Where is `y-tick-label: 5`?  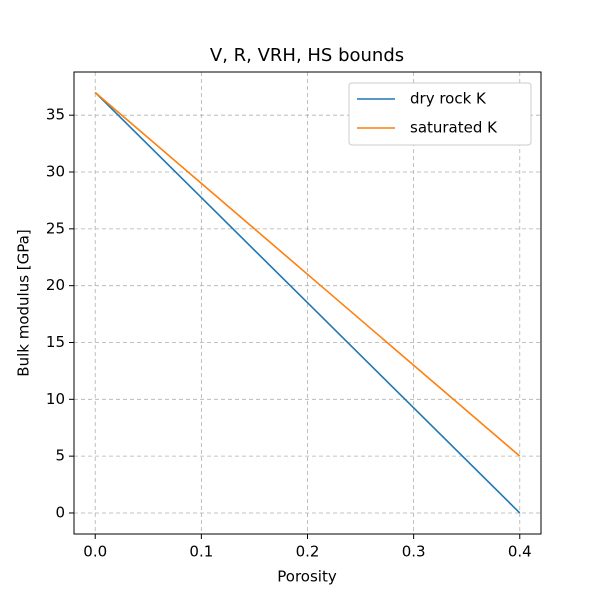 y-tick-label: 5 is located at coordinates (60, 456).